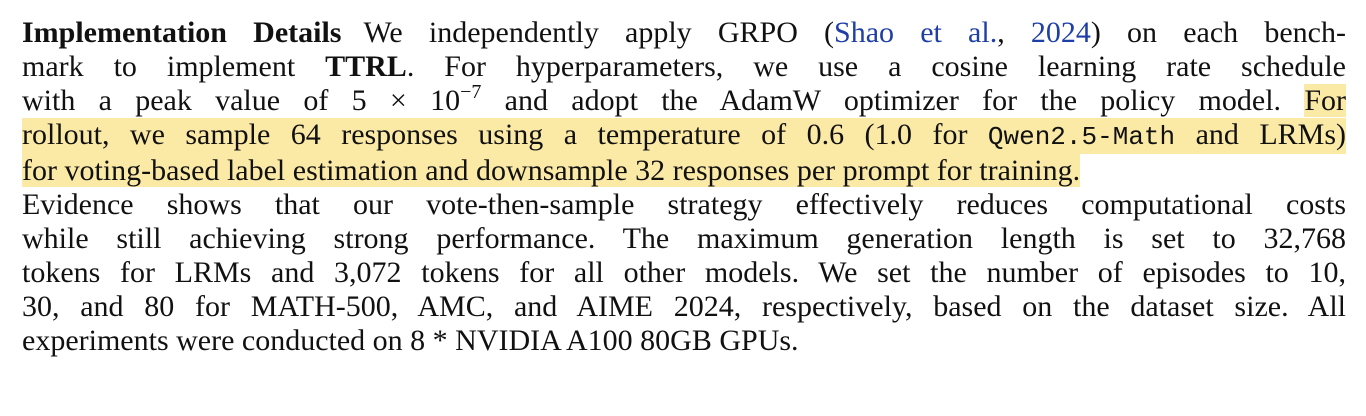 This screenshot has width=1366, height=416. Describe the element at coordinates (471, 92) in the screenshot. I see `exponent: −7` at that location.